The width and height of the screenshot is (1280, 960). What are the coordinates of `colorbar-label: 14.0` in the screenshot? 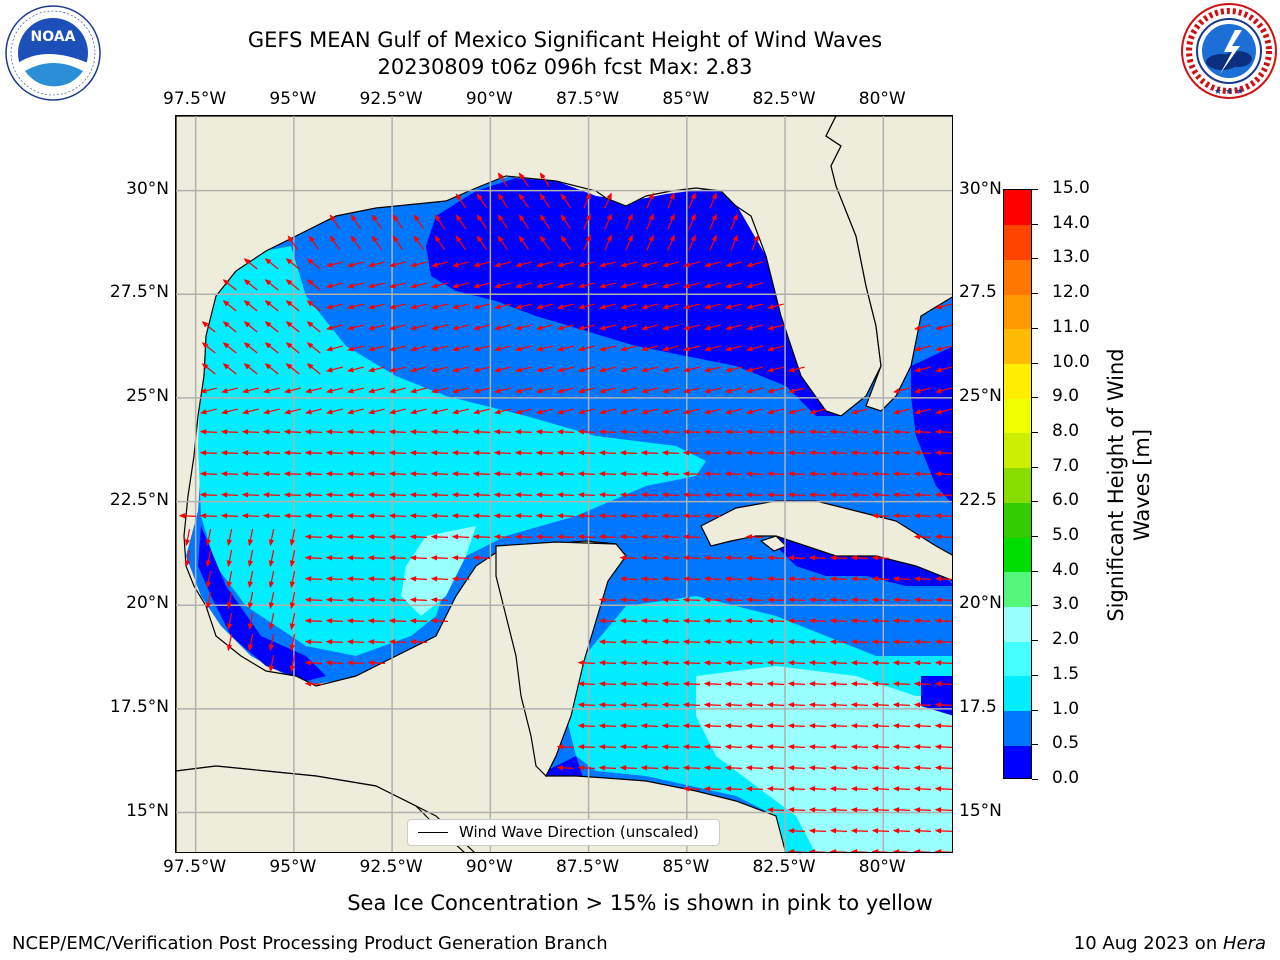 It's located at (1071, 222).